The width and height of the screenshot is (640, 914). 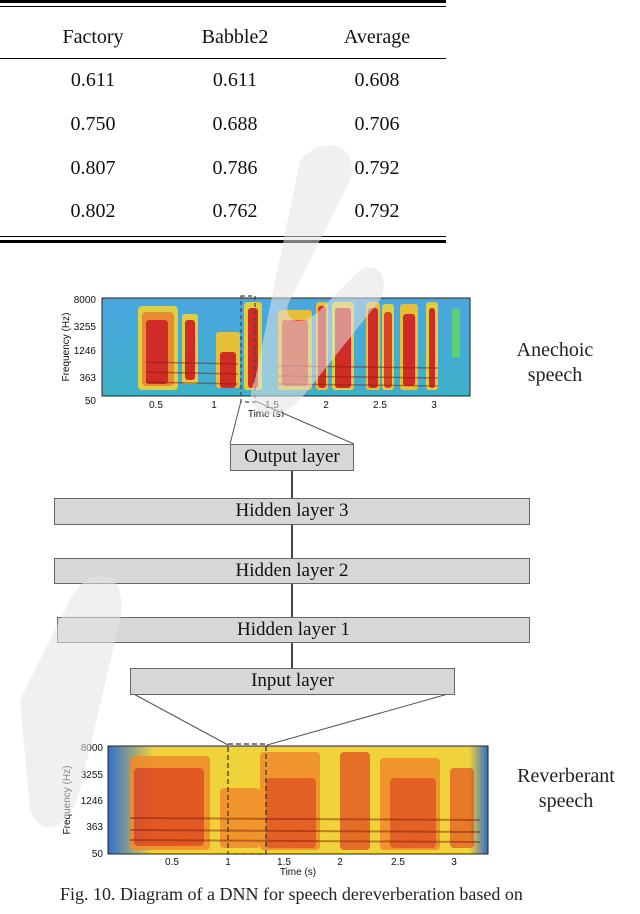 What do you see at coordinates (223, 241) in the screenshot?
I see `table-bottom-rule` at bounding box center [223, 241].